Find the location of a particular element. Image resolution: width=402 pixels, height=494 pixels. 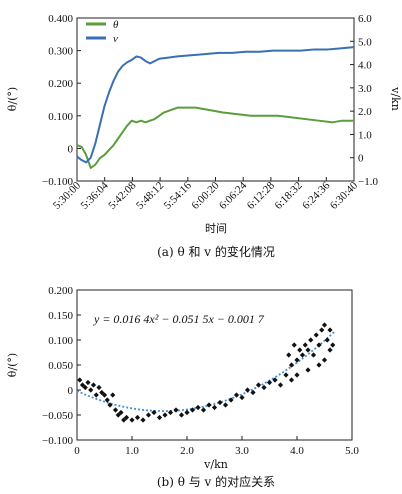

fit-equation: y = 0.016 4x² − 0.051 5x − 0.001 7 is located at coordinates (179, 319).